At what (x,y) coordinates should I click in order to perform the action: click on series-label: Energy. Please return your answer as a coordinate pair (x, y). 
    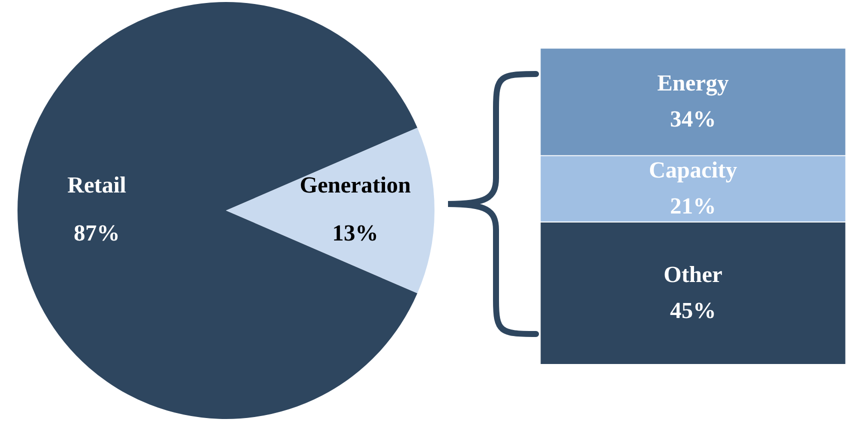
    Looking at the image, I should click on (693, 83).